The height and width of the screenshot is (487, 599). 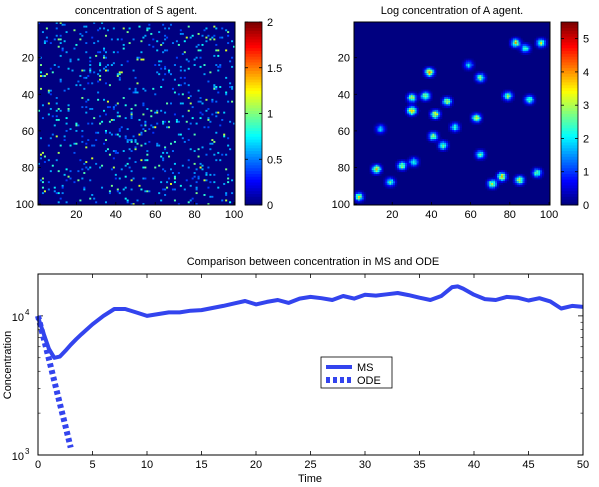 I want to click on y-tick-label: 80, so click(x=28, y=168).